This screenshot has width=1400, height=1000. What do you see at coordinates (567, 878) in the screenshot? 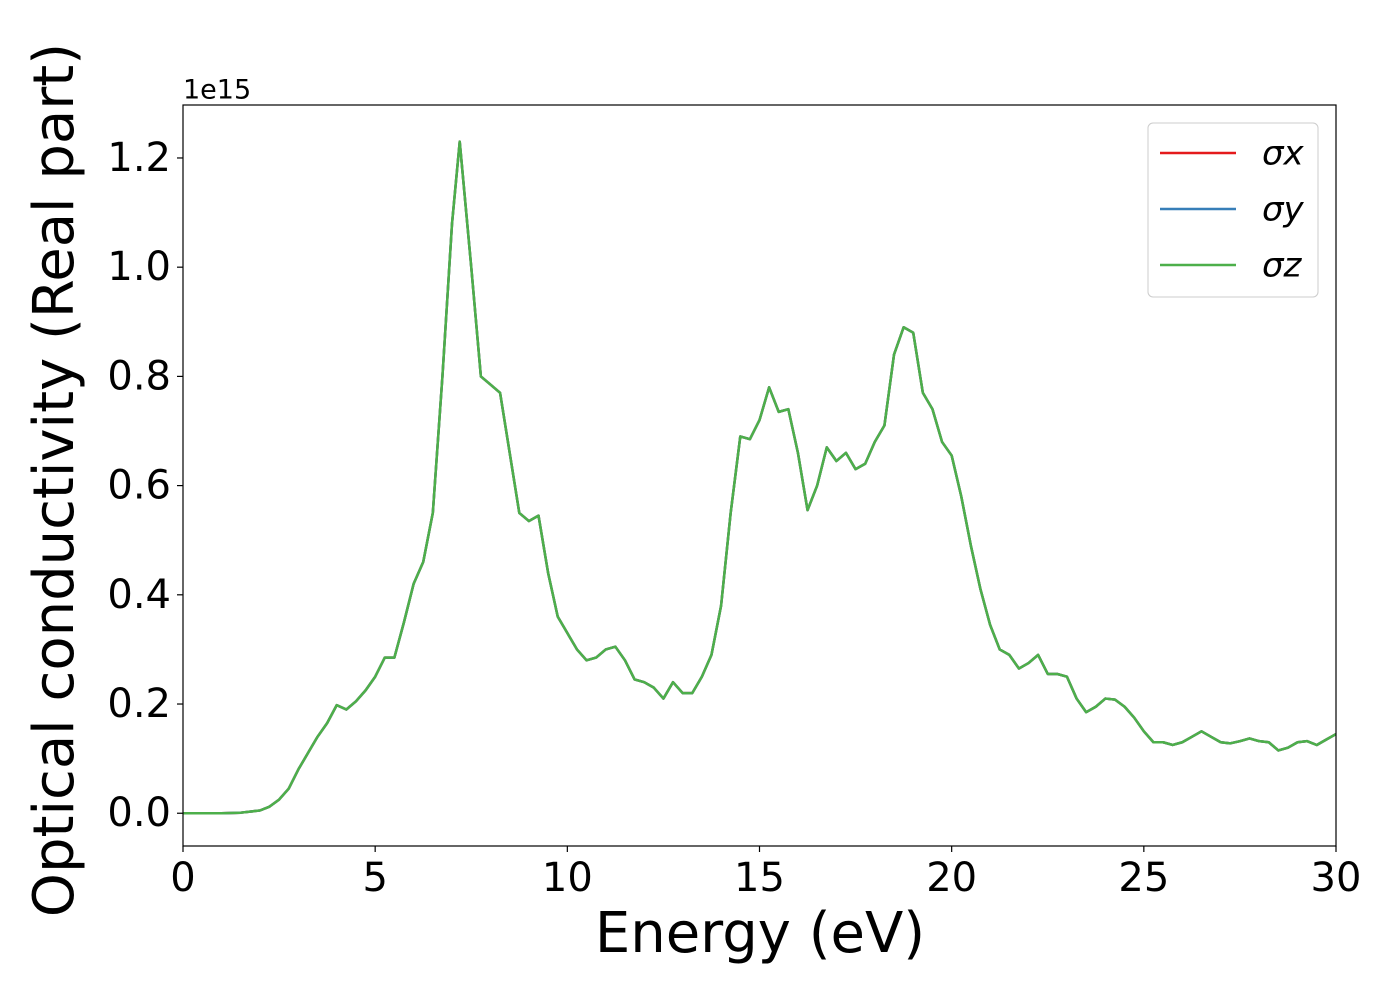
I see `x-tick-label: 10` at bounding box center [567, 878].